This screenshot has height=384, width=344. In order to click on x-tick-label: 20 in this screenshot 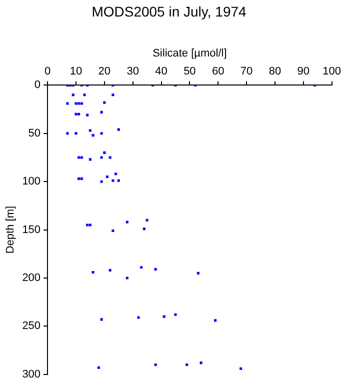, I will do `click(104, 72)`.